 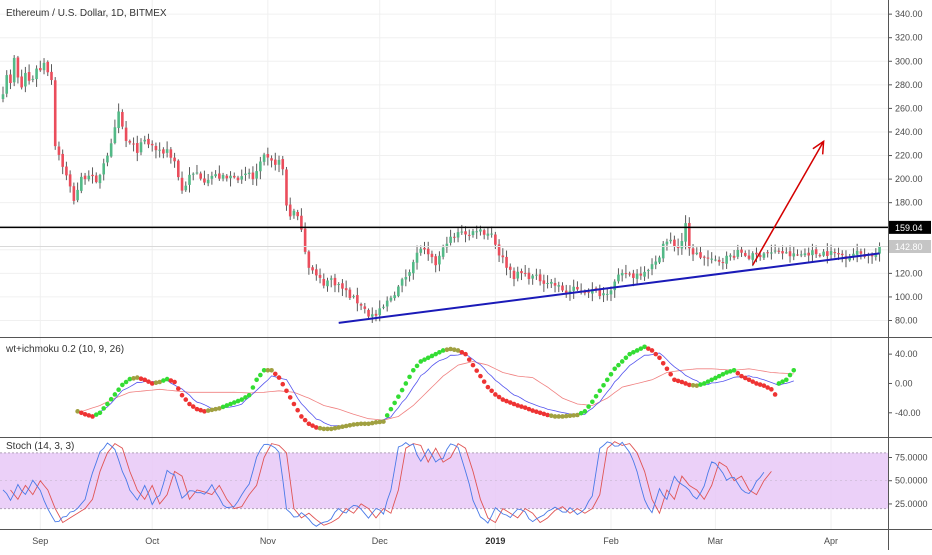 I want to click on stoch-pane: Stoch (14, 3, 3), so click(x=444, y=484).